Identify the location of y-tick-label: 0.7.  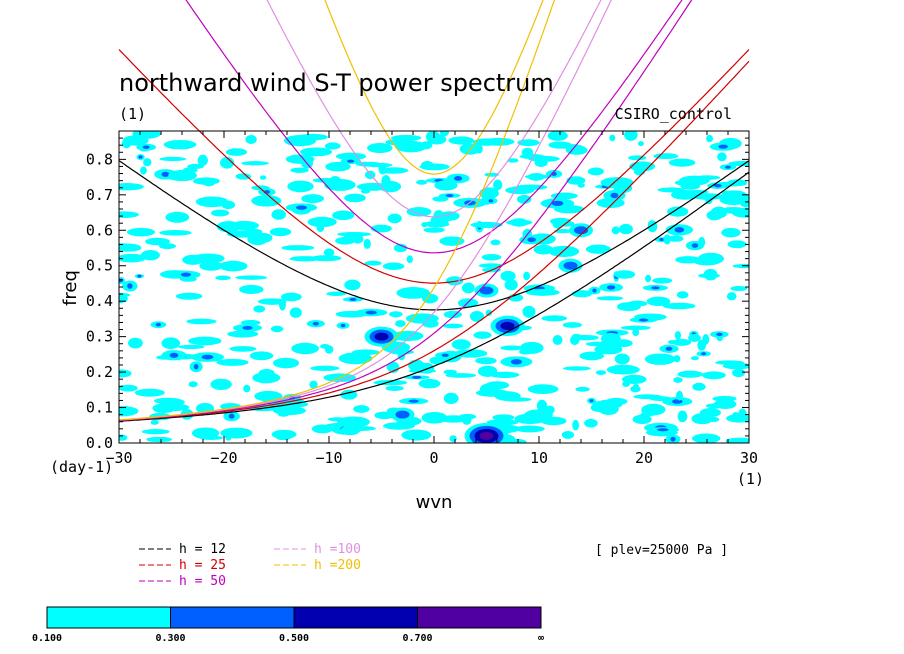
(99, 195).